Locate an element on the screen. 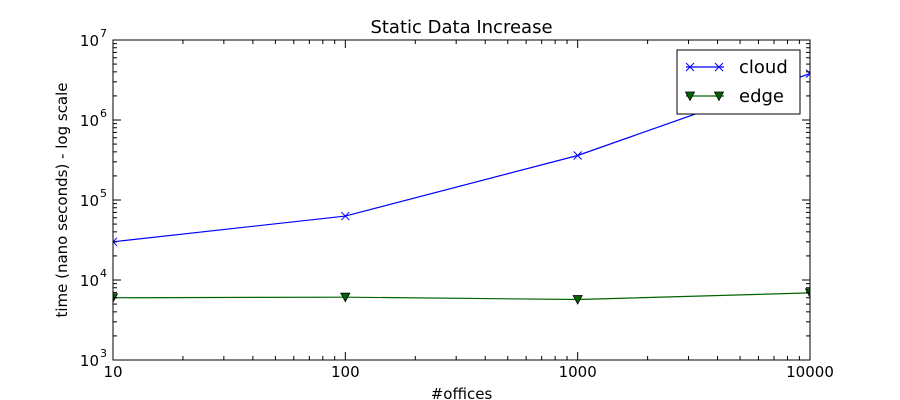 This screenshot has height=400, width=900. x-tick-label: 10 is located at coordinates (112, 372).